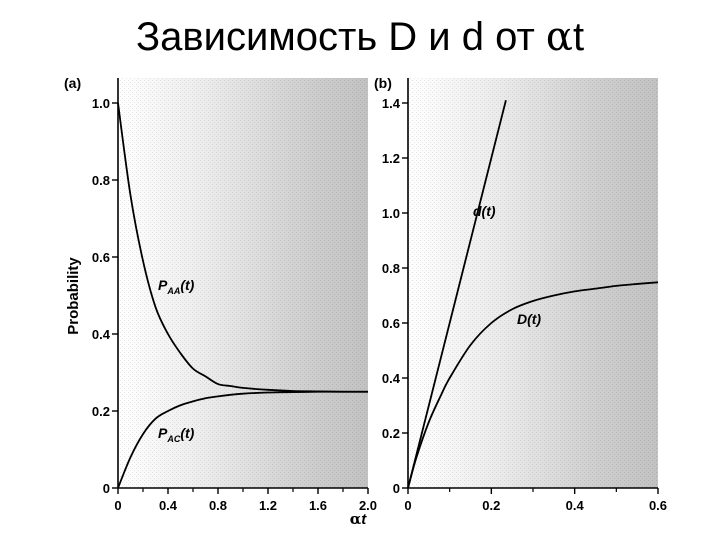 This screenshot has height=540, width=720. I want to click on title-alpha-symbol: α, so click(559, 37).